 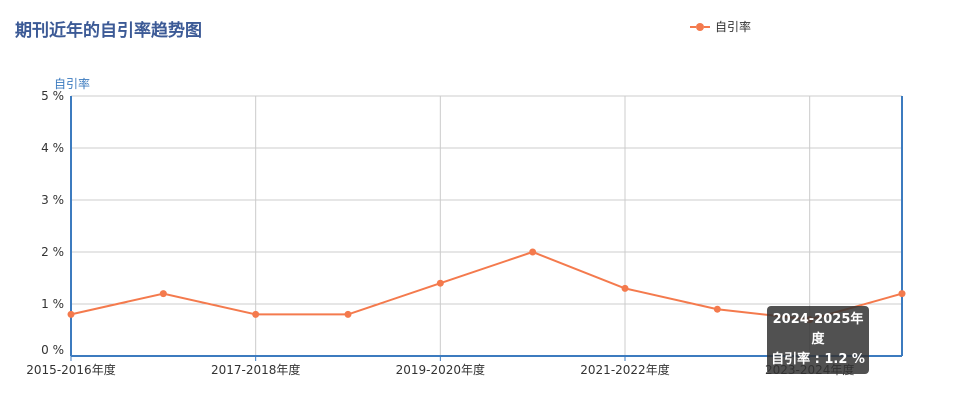 What do you see at coordinates (818, 329) in the screenshot?
I see `tooltip-title: 2024-2025年度` at bounding box center [818, 329].